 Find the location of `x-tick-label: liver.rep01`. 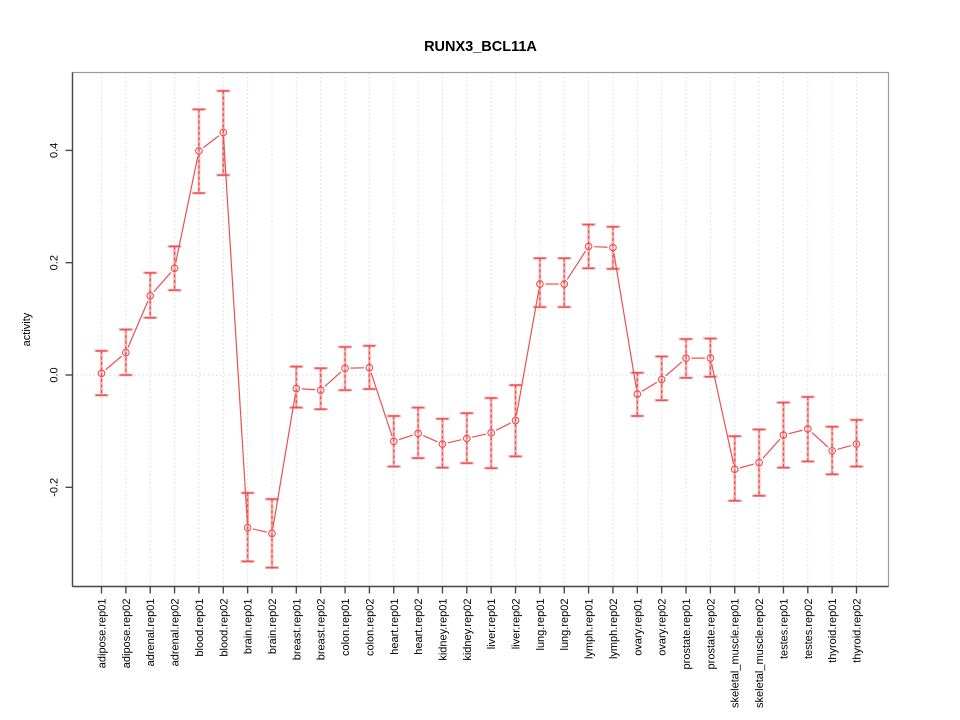

x-tick-label: liver.rep01 is located at coordinates (492, 624).